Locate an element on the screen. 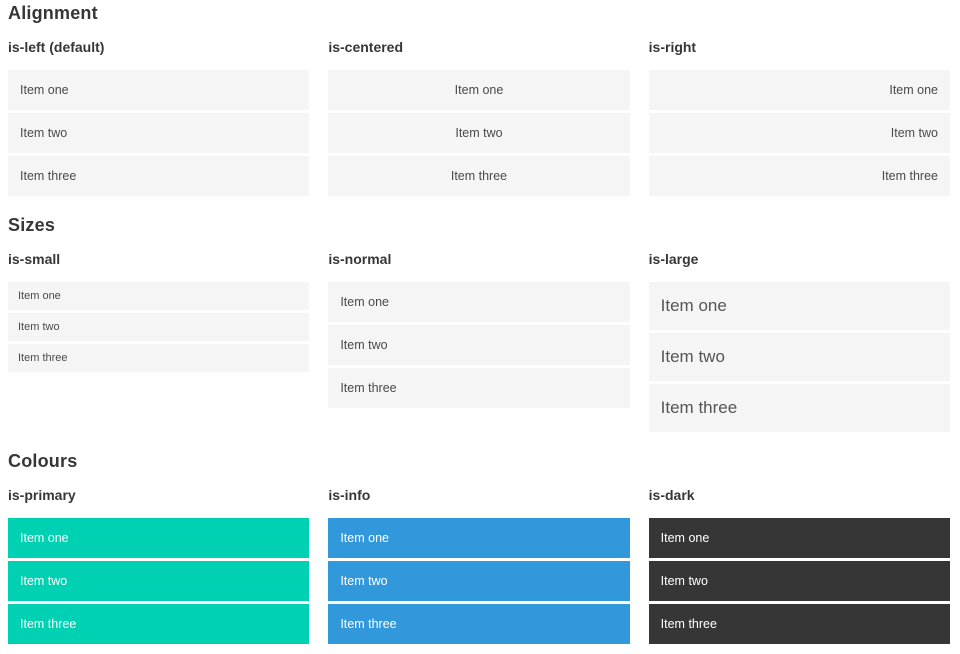  column-is-right: is-right Item one Item two Item three is located at coordinates (799, 109).